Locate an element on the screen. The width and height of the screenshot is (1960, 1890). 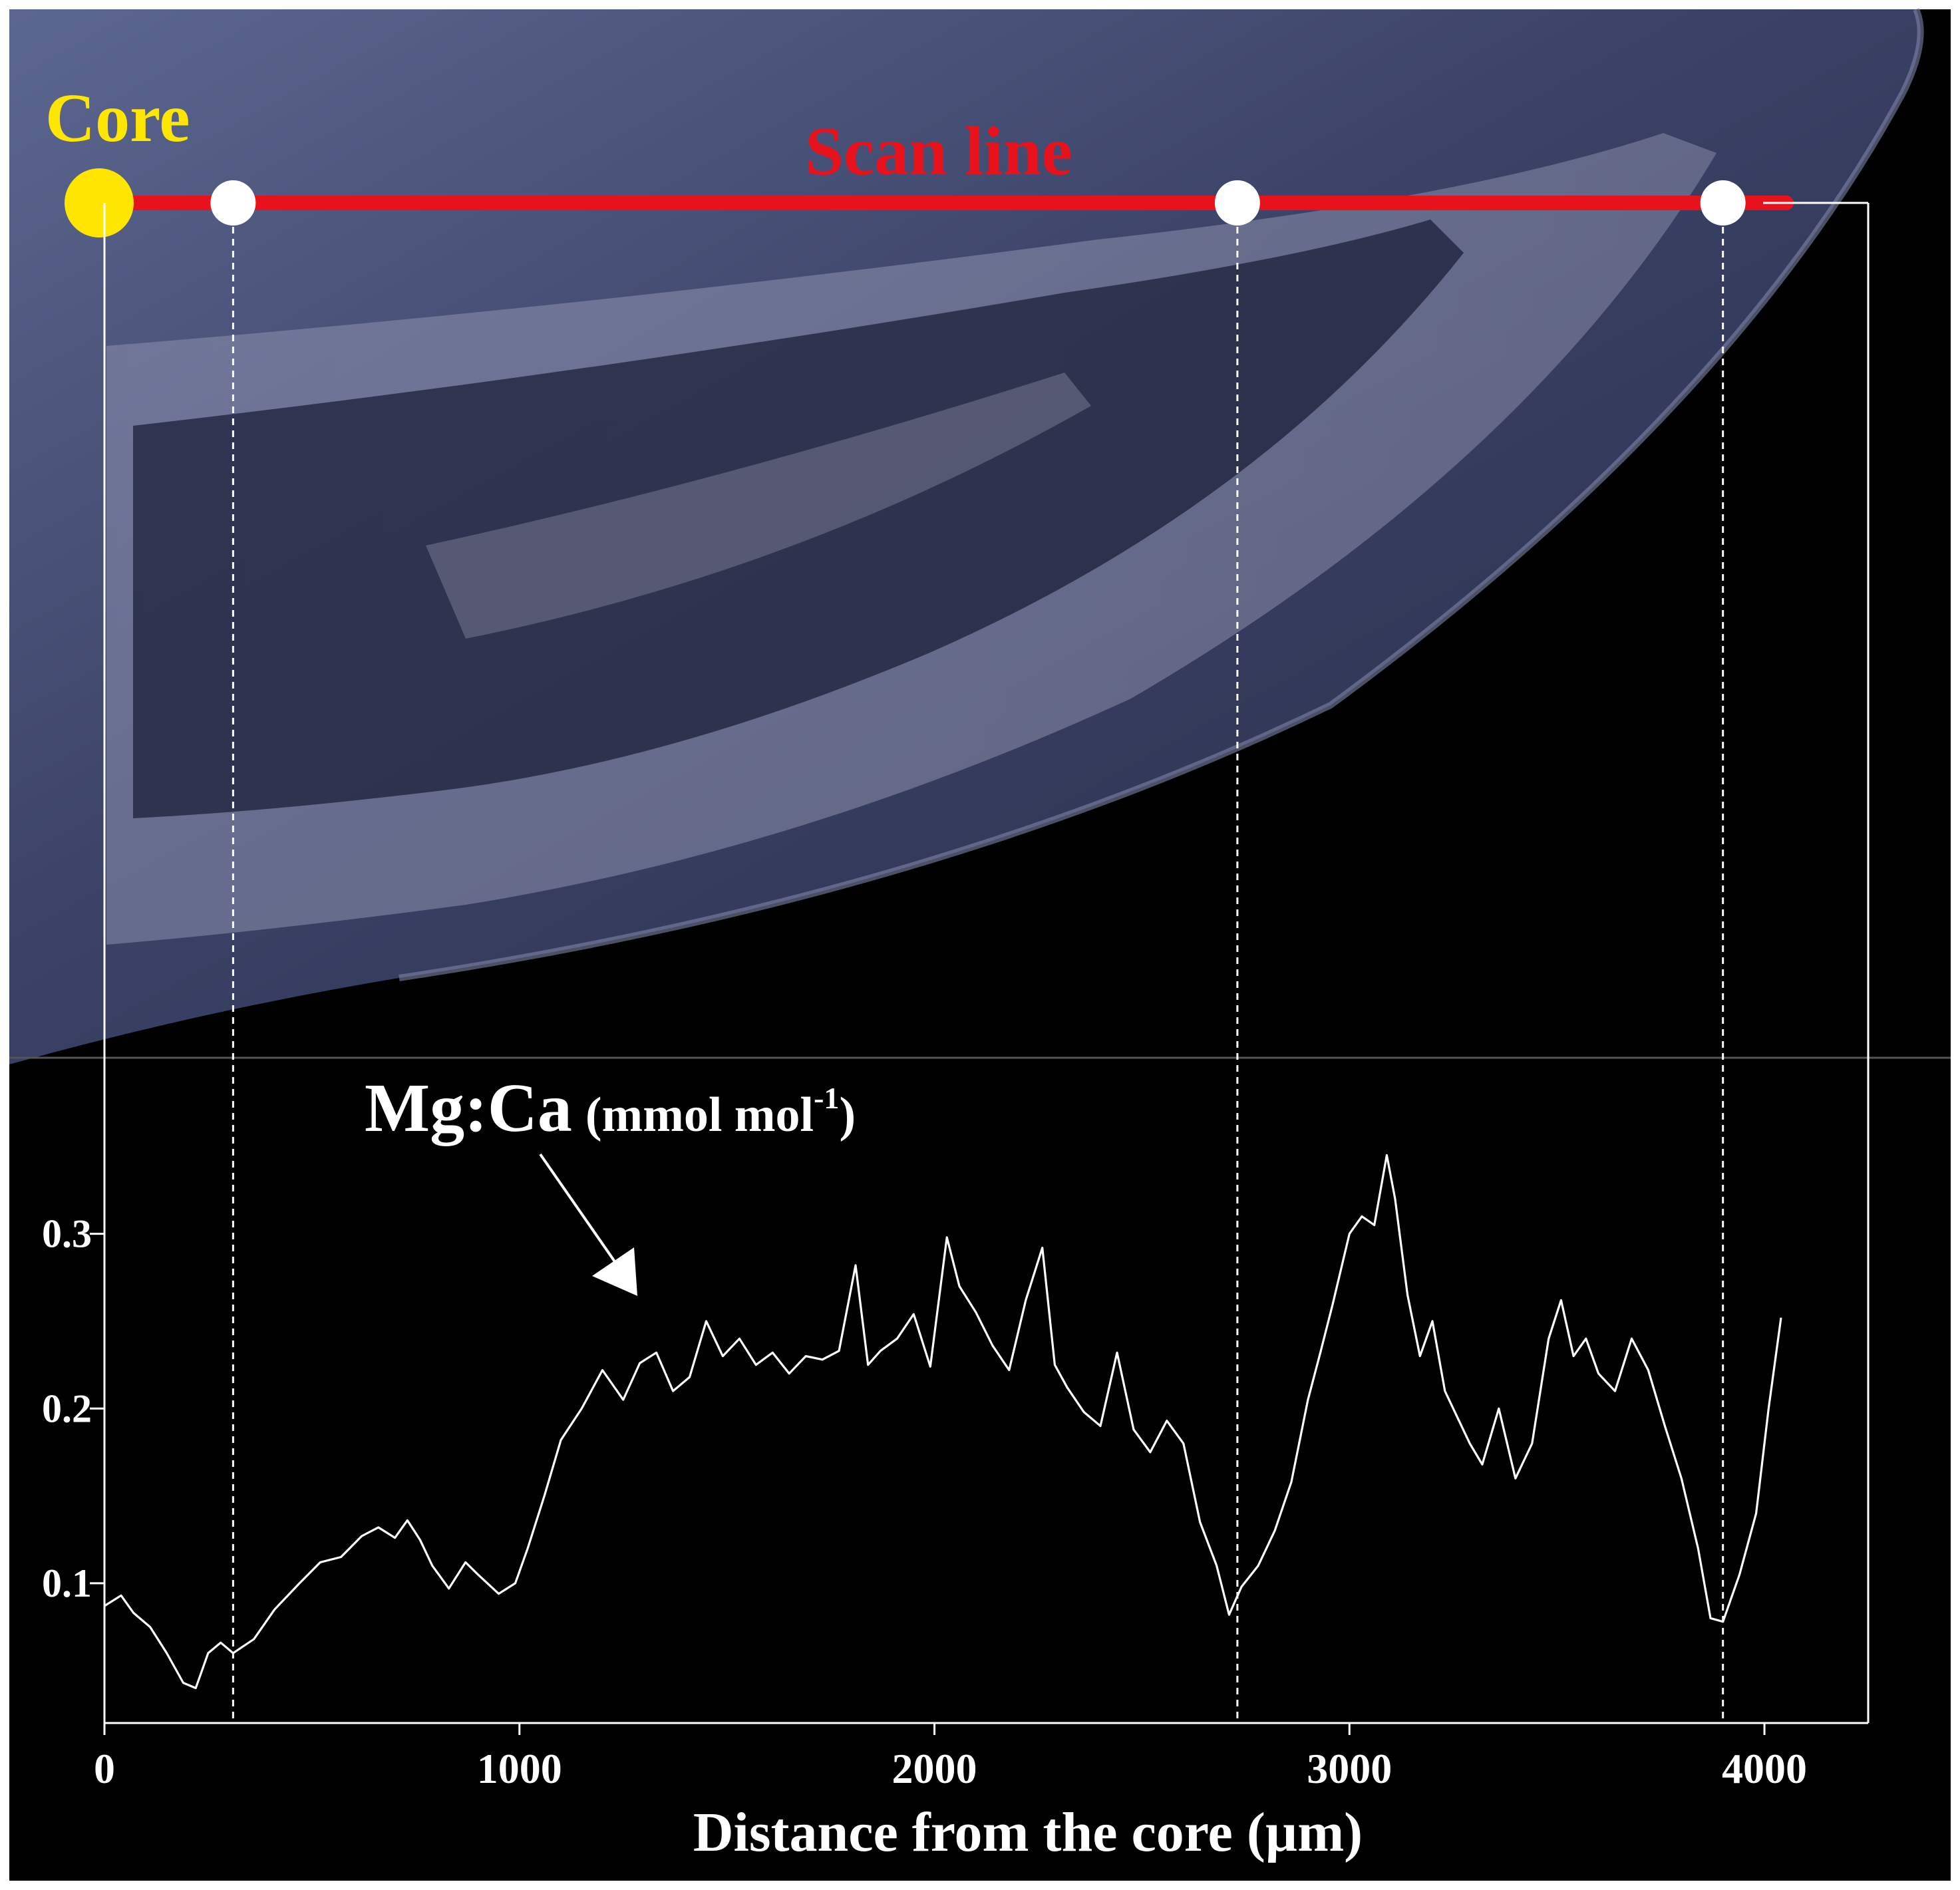
x-tick-label-2000: 2000 is located at coordinates (934, 1769).